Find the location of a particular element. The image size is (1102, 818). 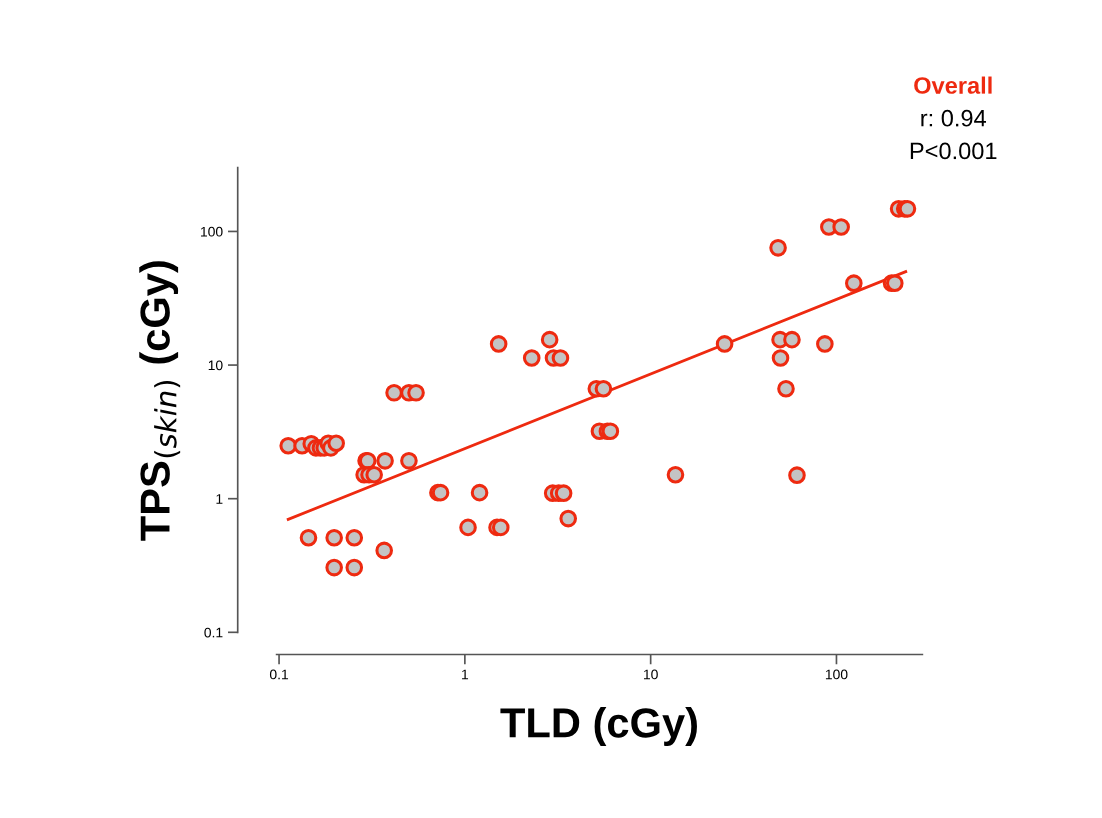

y-tick-label: 100 is located at coordinates (212, 231).